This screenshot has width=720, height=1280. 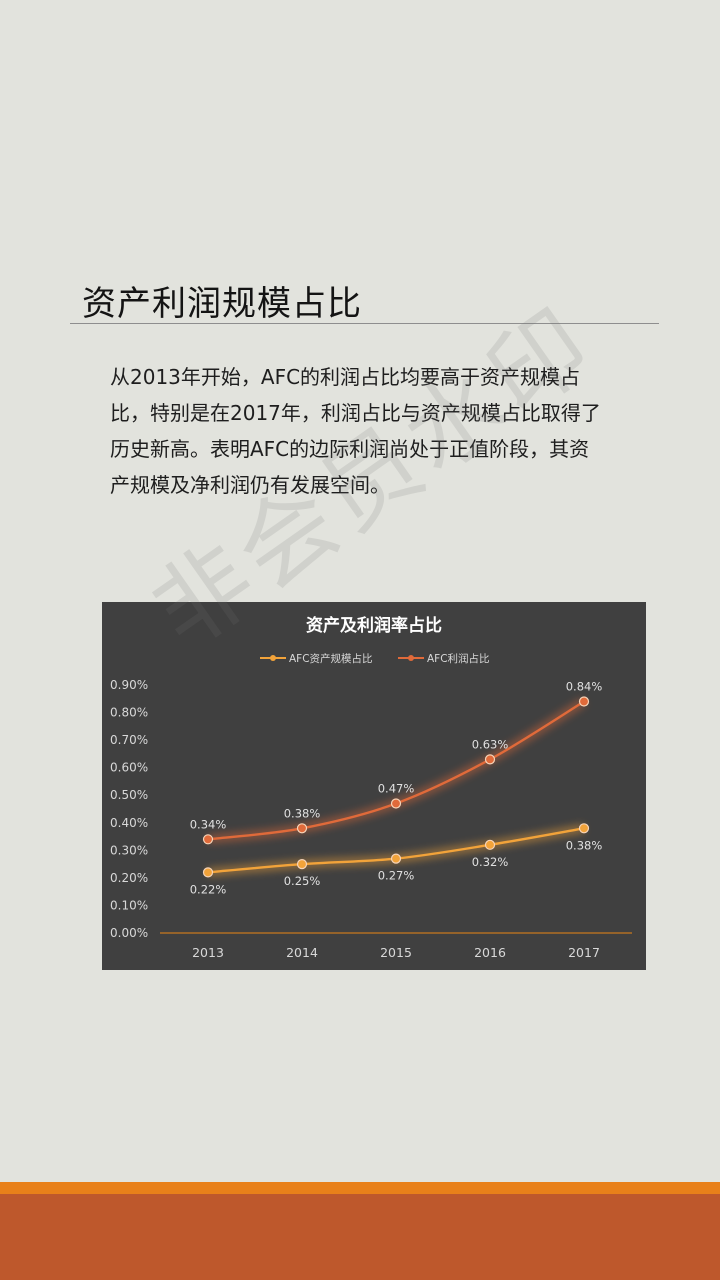 I want to click on y-tick-label: 0.10%, so click(x=129, y=905).